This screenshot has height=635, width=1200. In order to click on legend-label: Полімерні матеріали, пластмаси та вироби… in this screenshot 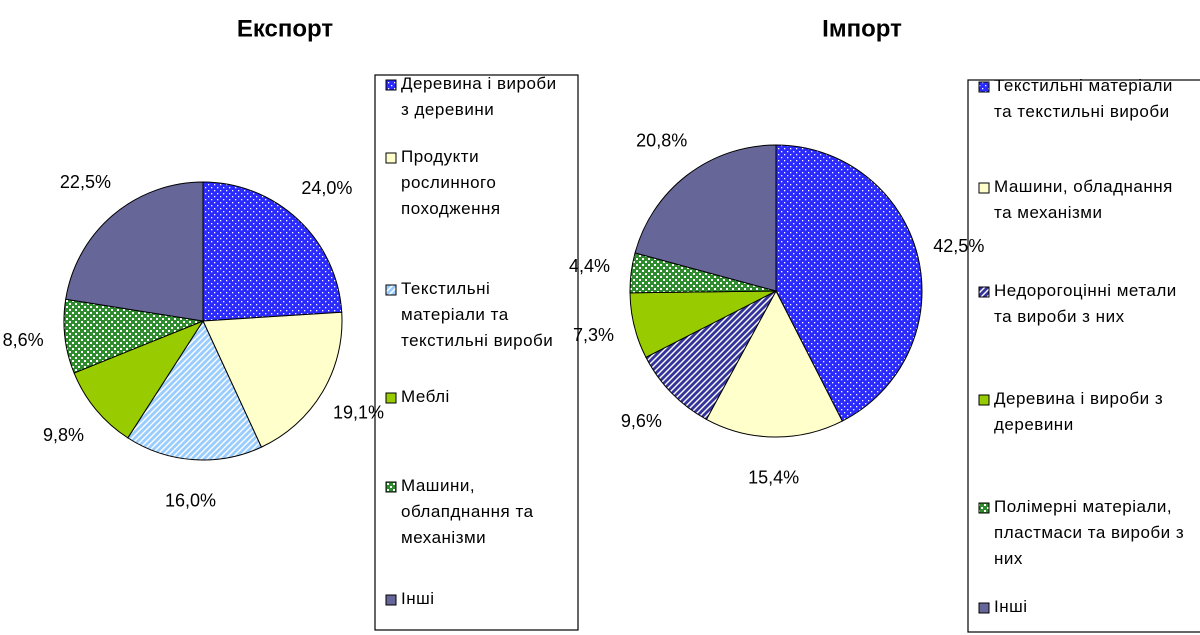, I will do `click(1089, 532)`.